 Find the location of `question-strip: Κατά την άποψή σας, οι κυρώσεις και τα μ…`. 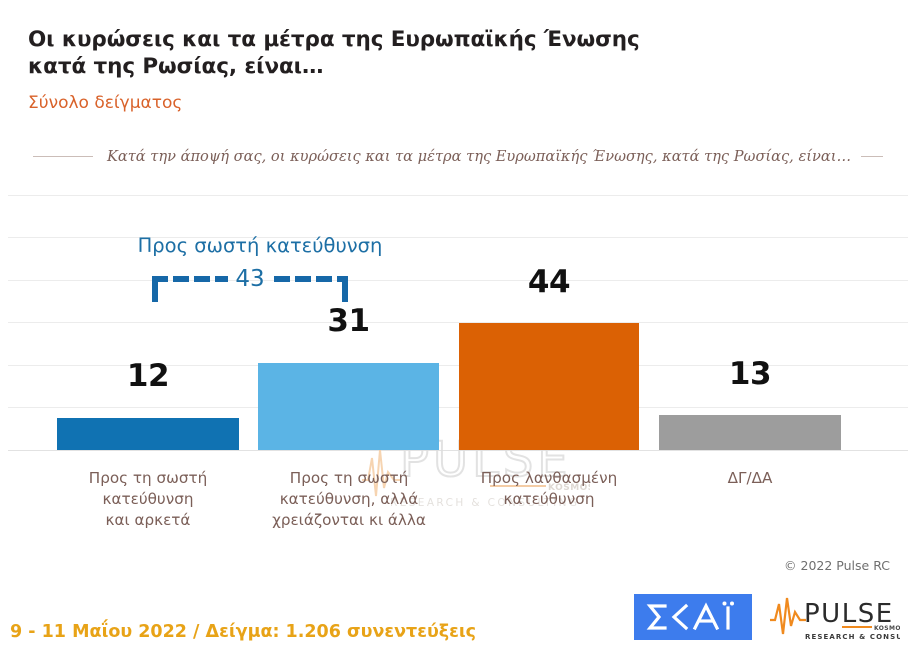

question-strip: Κατά την άποψή σας, οι κυρώσεις και τα μ… is located at coordinates (458, 156).